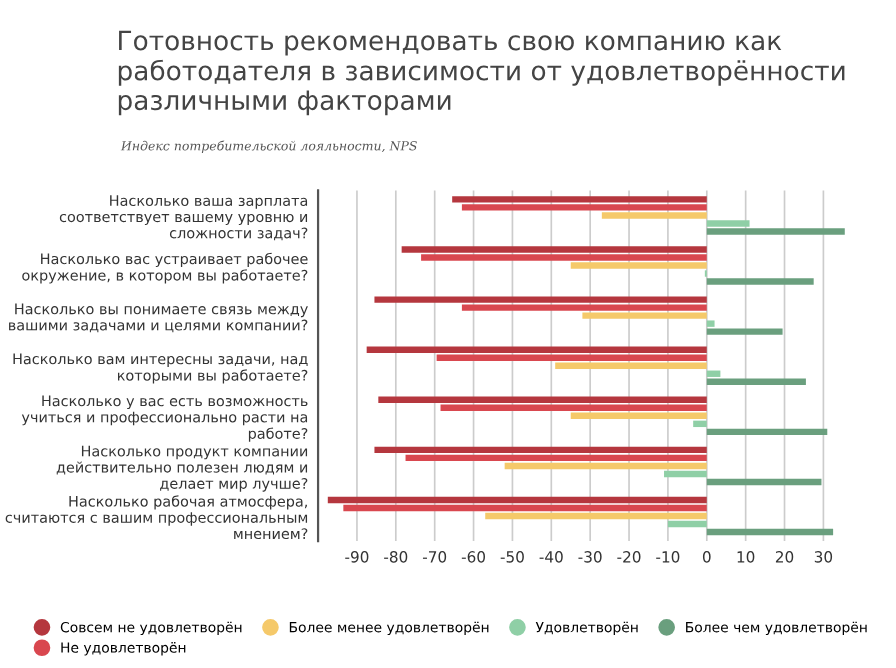 Image resolution: width=896 pixels, height=668 pixels. What do you see at coordinates (481, 73) in the screenshot?
I see `chart-title: Готовность рекомендовать свою компанию как работодателя в зависимости от удовлетворённости различными факторами` at bounding box center [481, 73].